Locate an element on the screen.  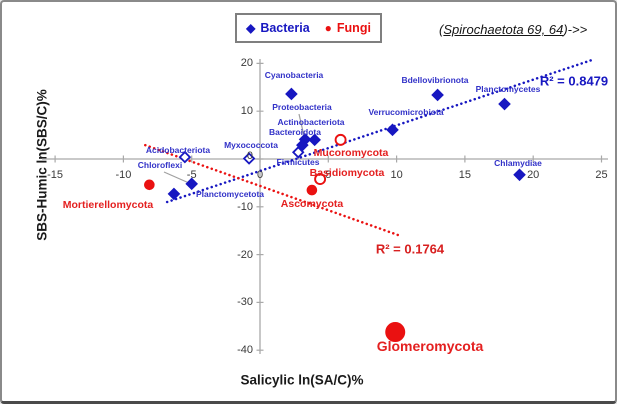
point-mortierellomycota is located at coordinates (149, 185).